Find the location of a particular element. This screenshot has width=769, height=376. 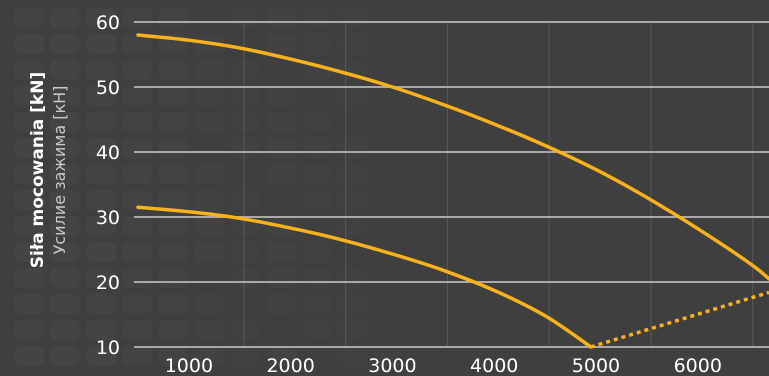

x-tick-label: 5000 is located at coordinates (596, 365).